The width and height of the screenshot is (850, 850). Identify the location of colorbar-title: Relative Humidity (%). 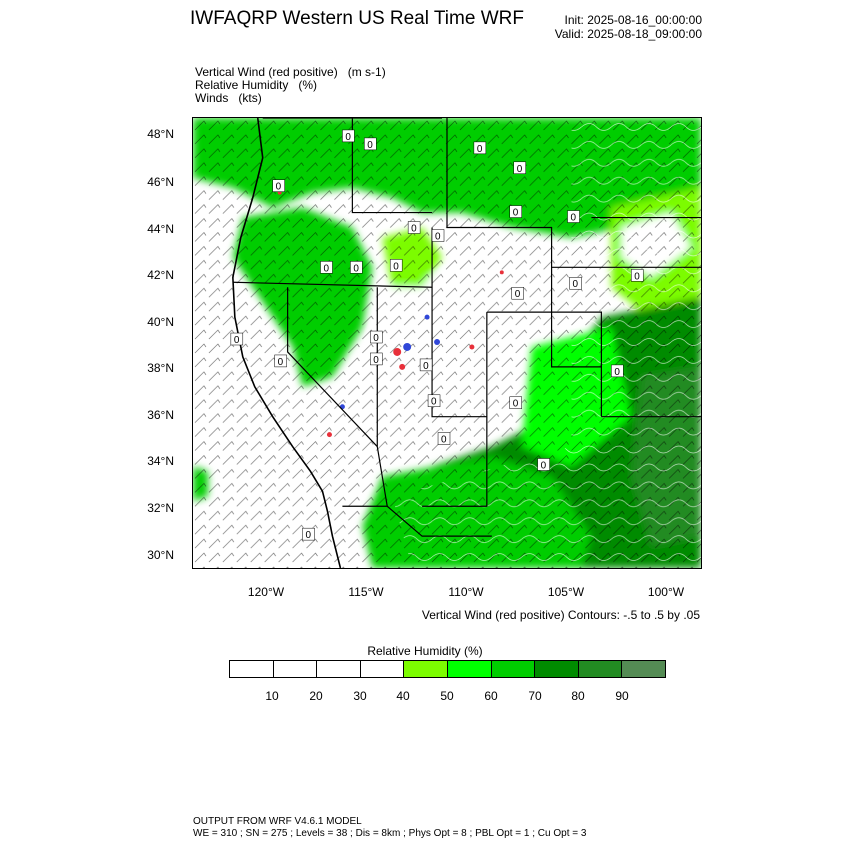
(425, 651).